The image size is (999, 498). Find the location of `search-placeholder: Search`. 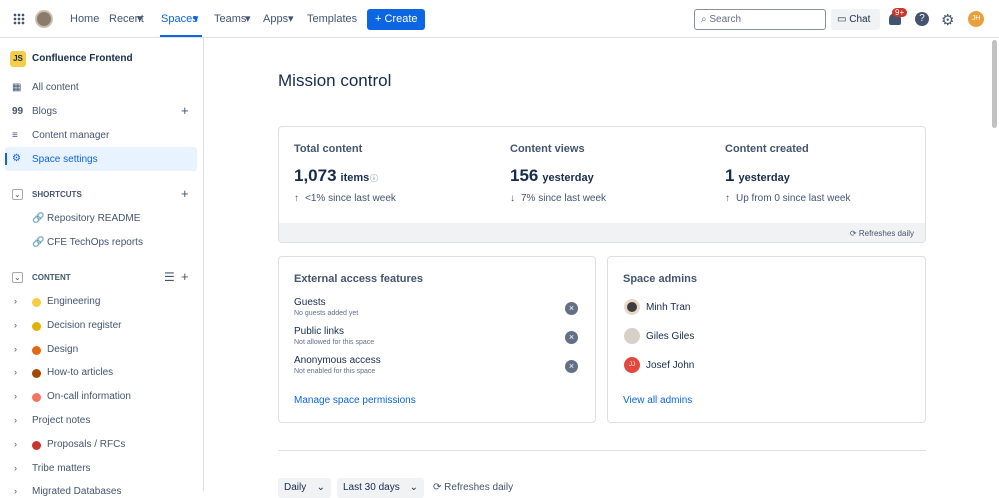

search-placeholder: Search is located at coordinates (725, 19).